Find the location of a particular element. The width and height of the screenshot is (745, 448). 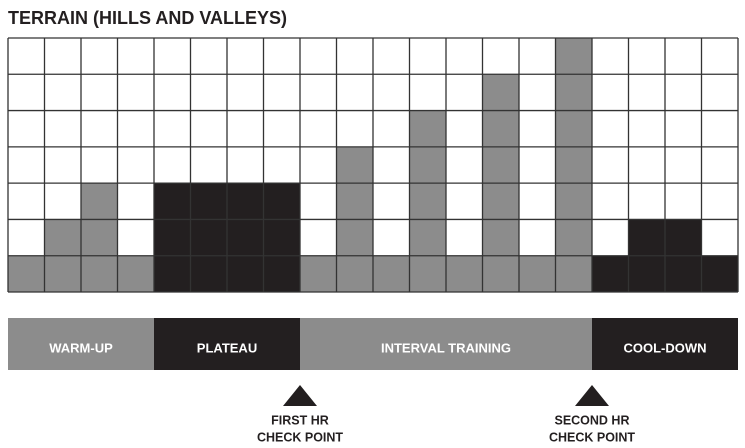

phase-label: WARM-UP is located at coordinates (81, 347).